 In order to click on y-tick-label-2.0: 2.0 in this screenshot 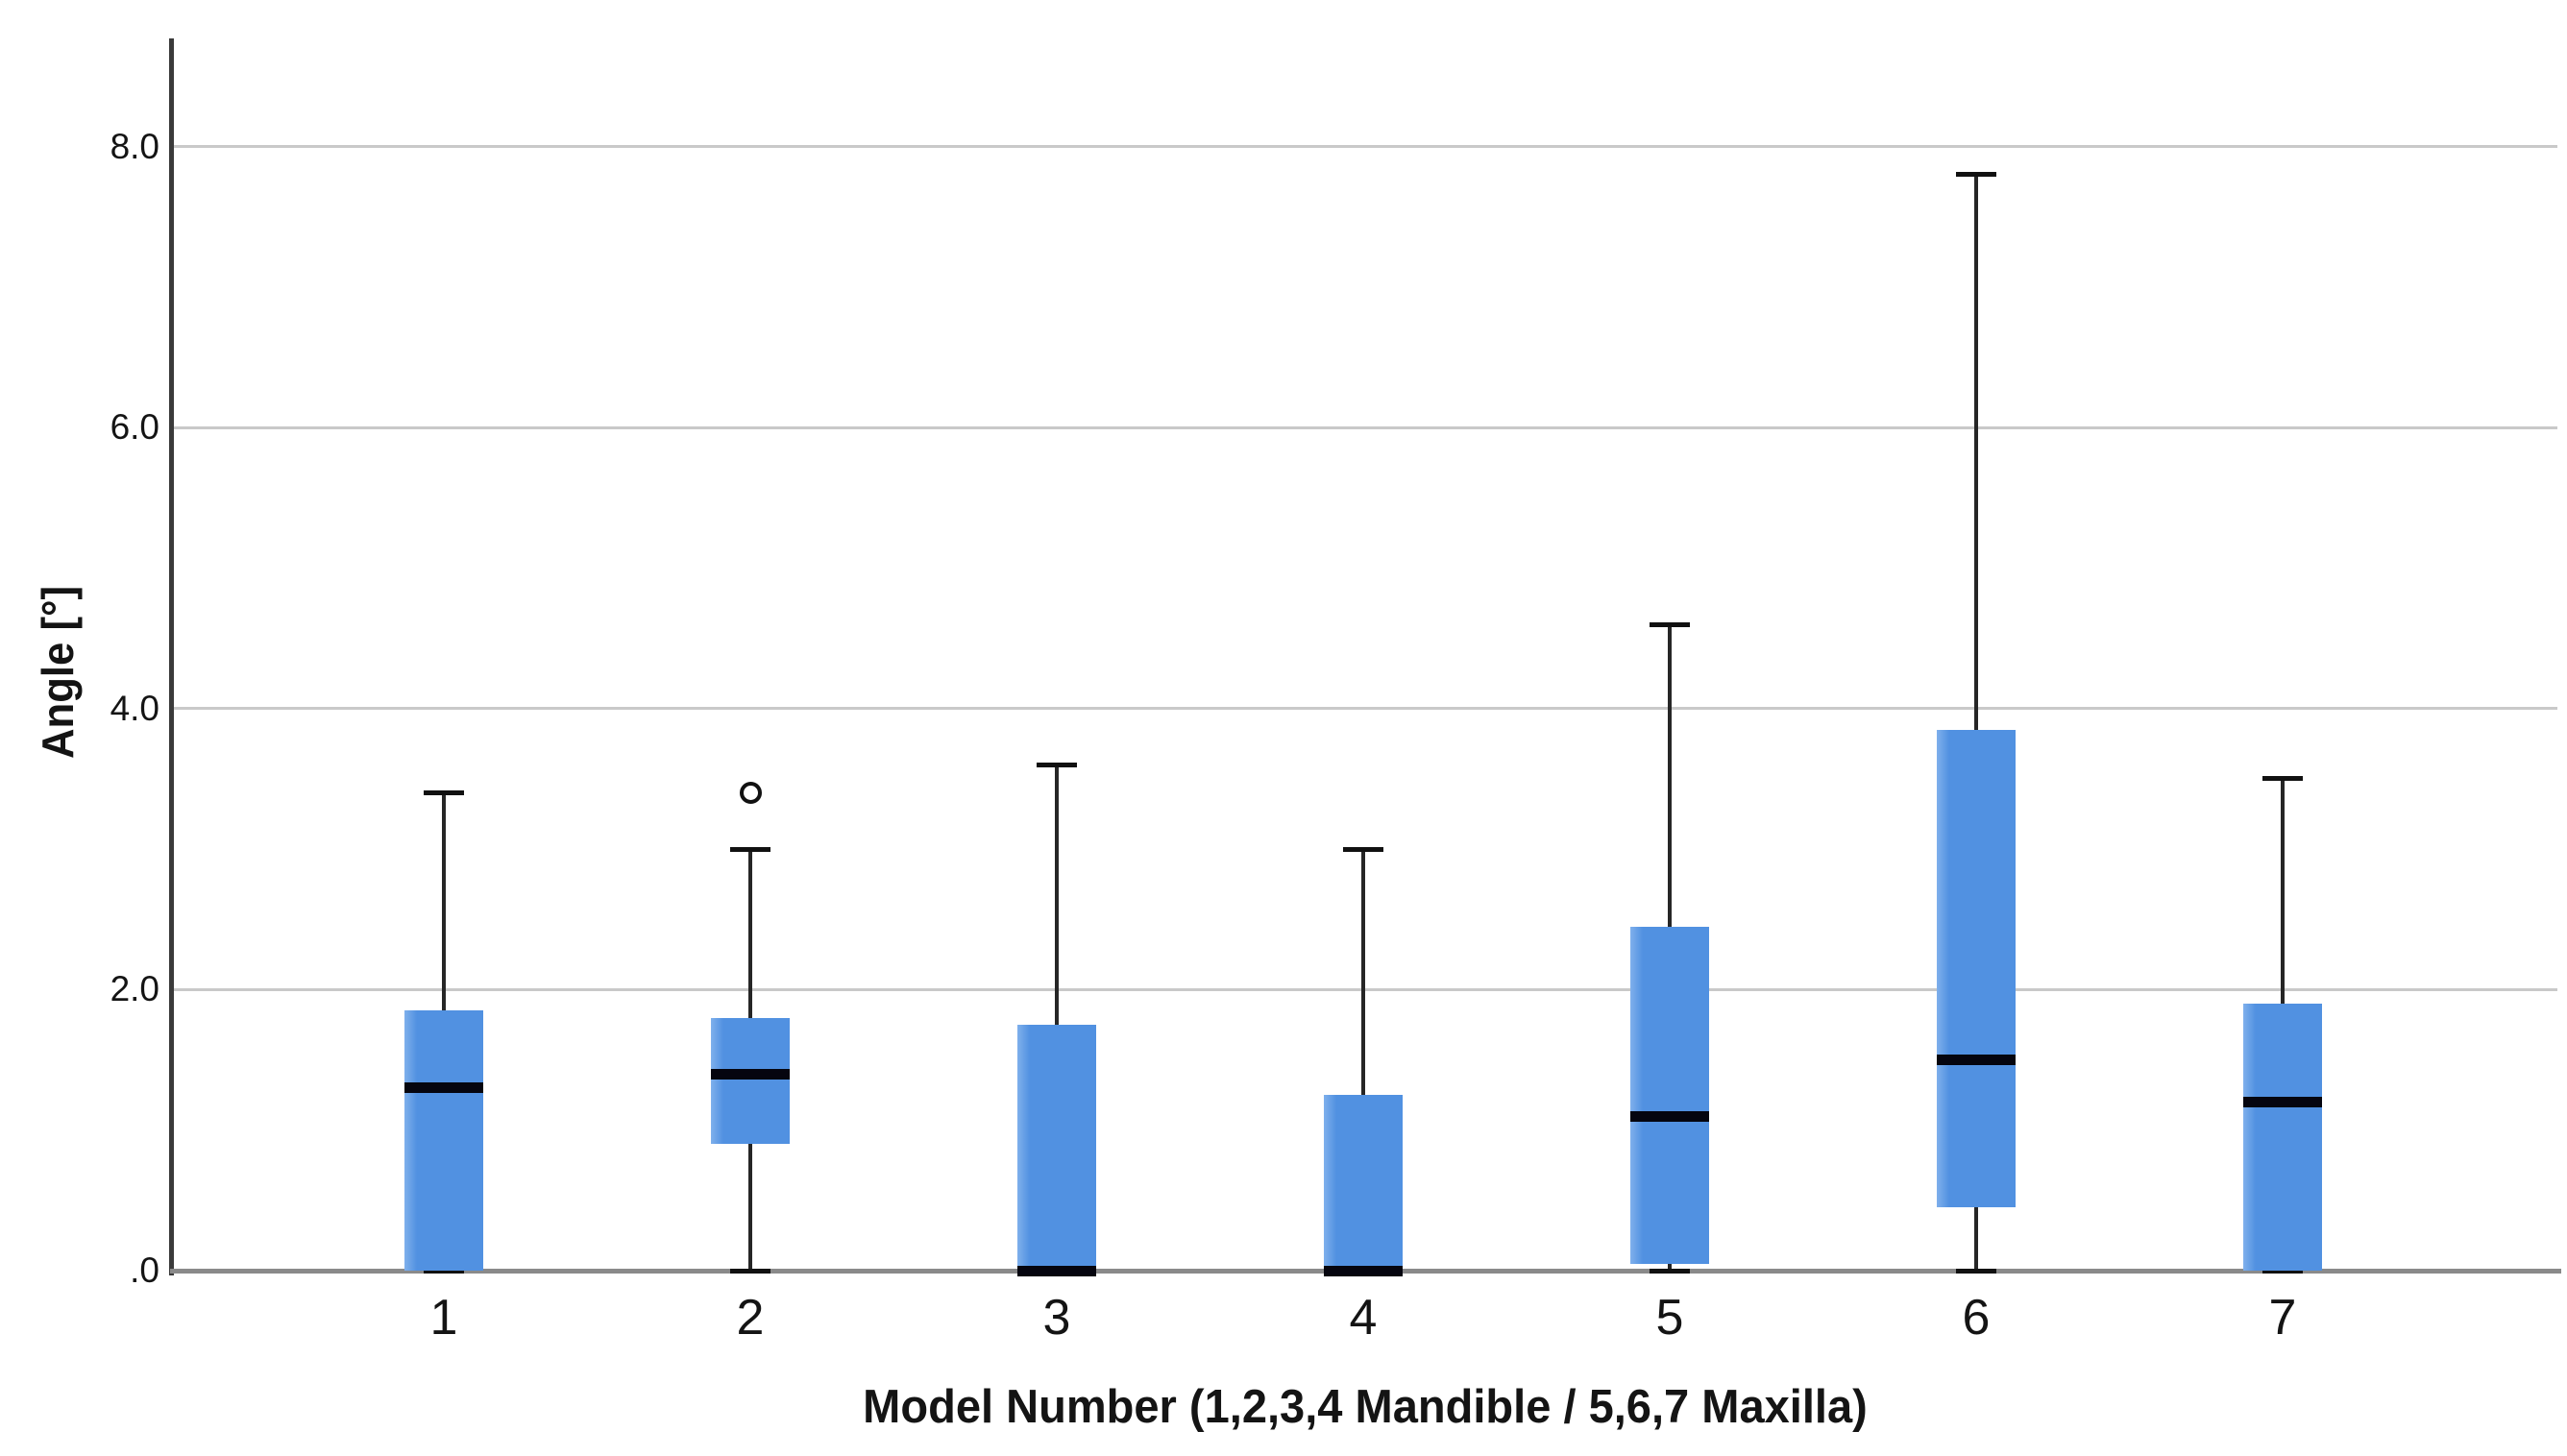, I will do `click(134, 989)`.